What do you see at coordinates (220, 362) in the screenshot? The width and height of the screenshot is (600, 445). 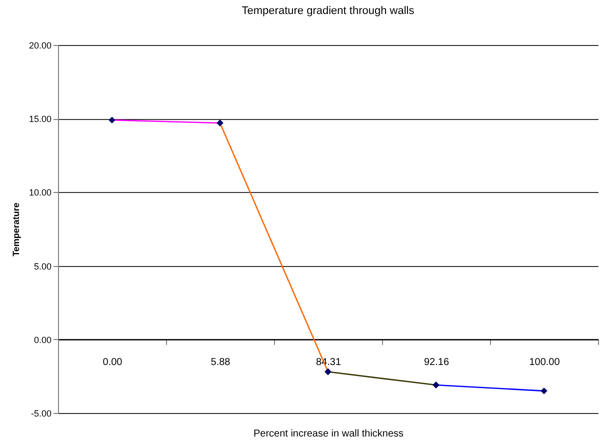 I see `x-tick-label: 5.88` at bounding box center [220, 362].